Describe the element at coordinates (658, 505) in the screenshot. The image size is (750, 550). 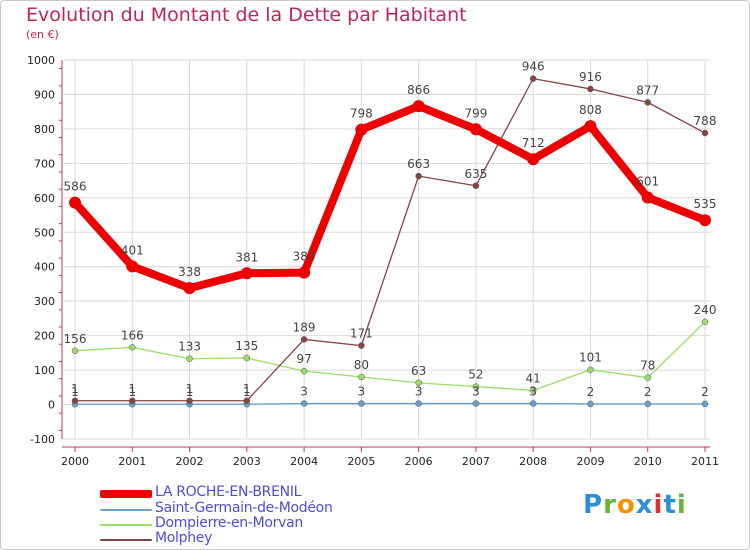
I see `logo-letter: i` at that location.